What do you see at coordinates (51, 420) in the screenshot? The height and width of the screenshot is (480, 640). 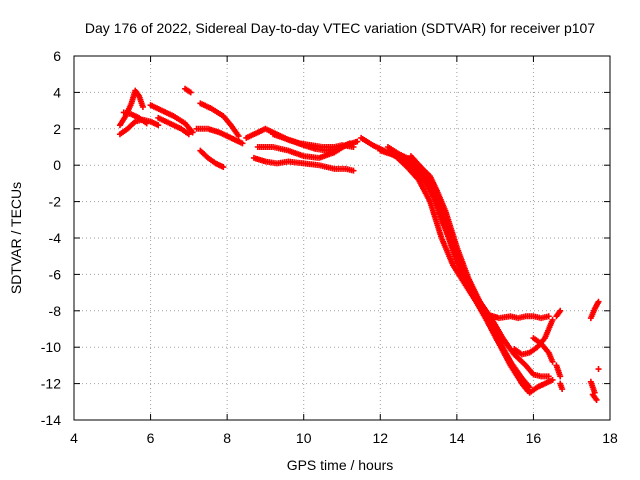 I see `y-tick-label: -14` at bounding box center [51, 420].